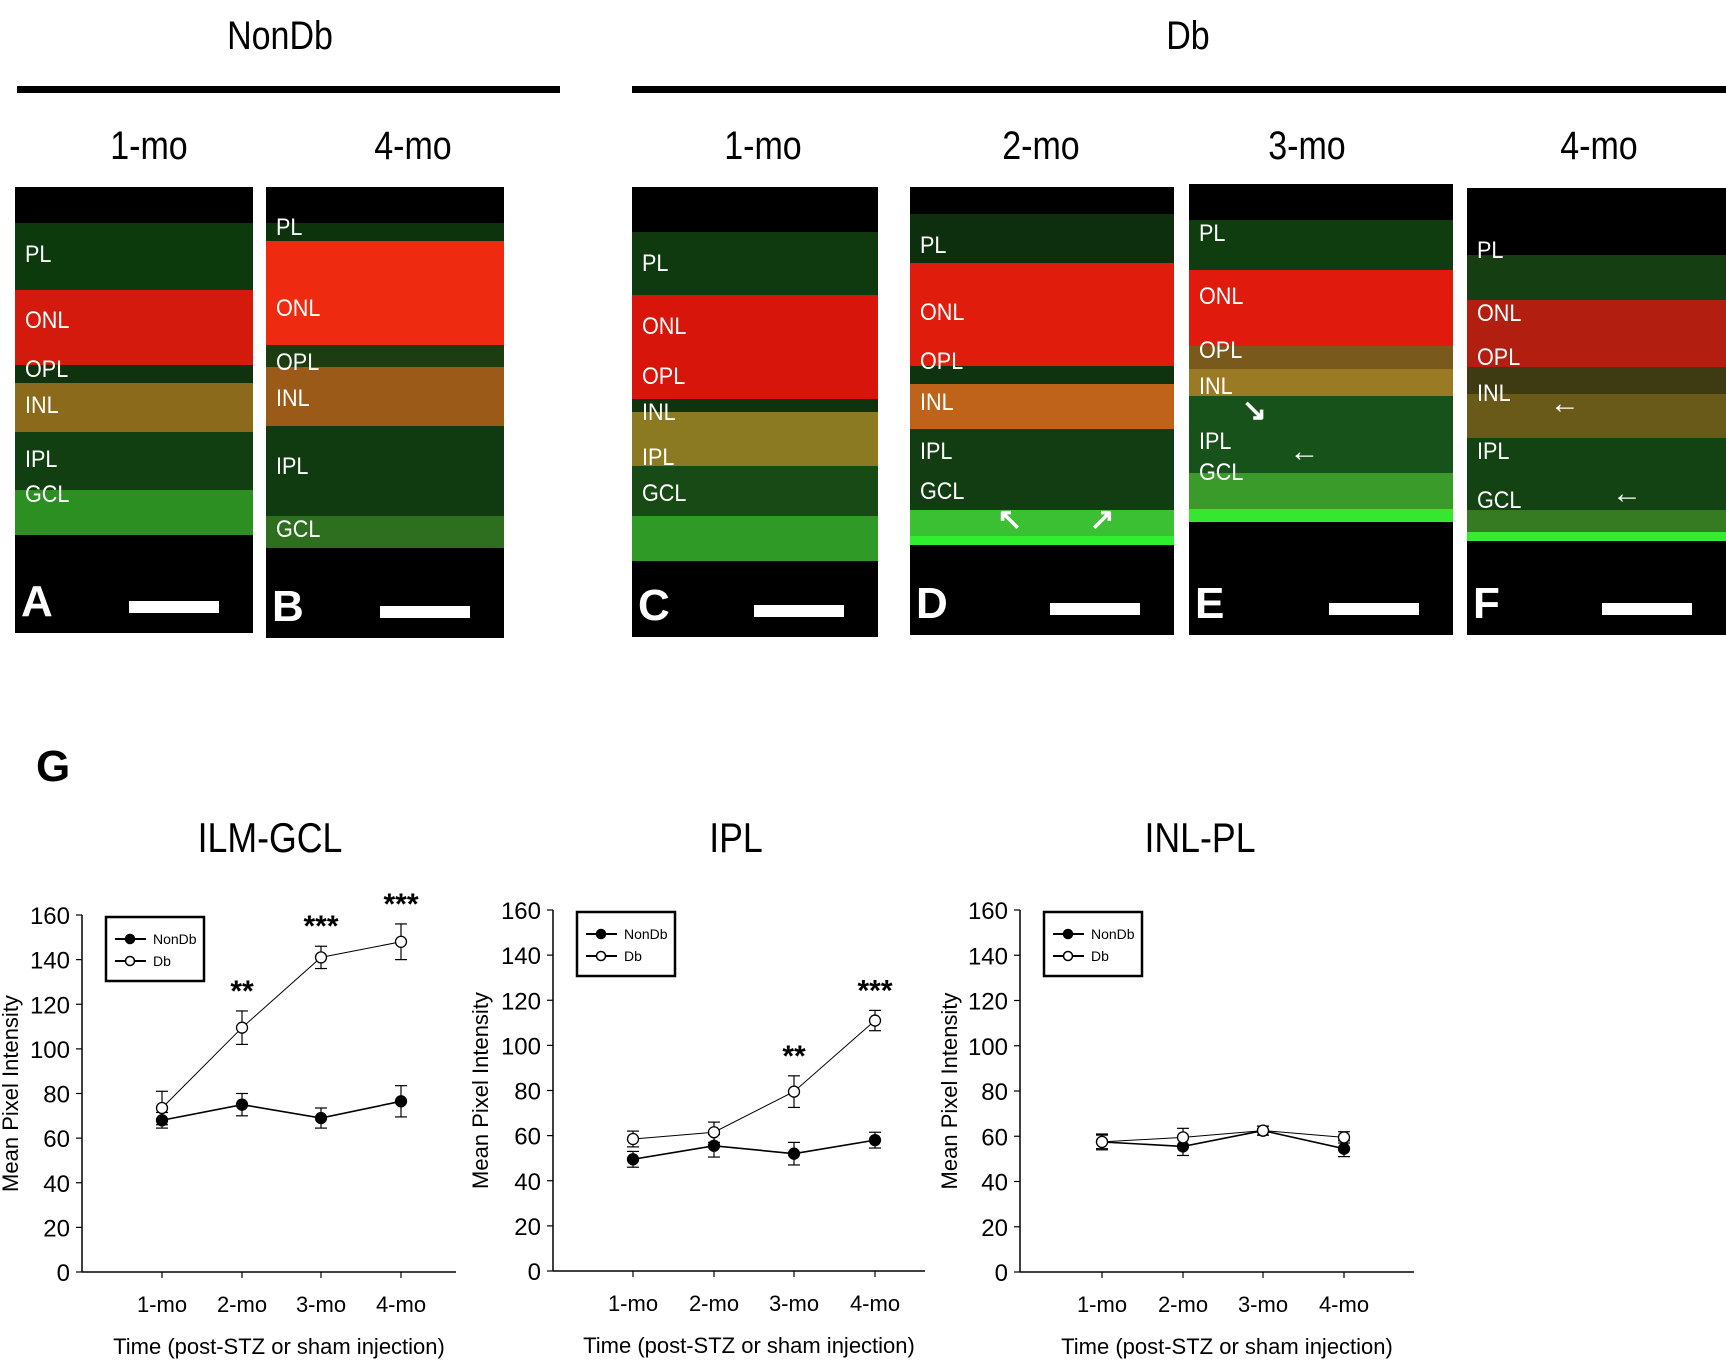 The image size is (1726, 1369). I want to click on group-title-db: Db, so click(1188, 36).